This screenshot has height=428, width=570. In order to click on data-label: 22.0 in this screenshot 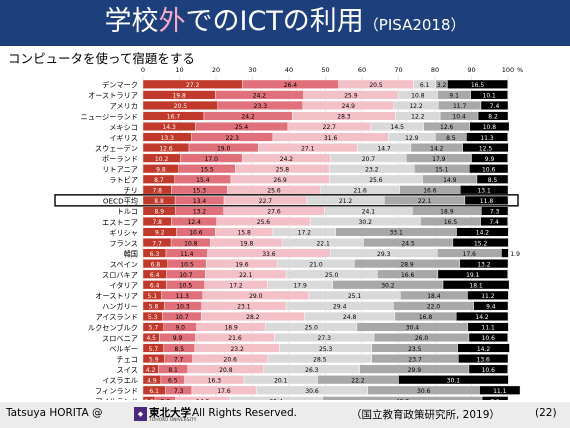, I will do `click(434, 307)`.